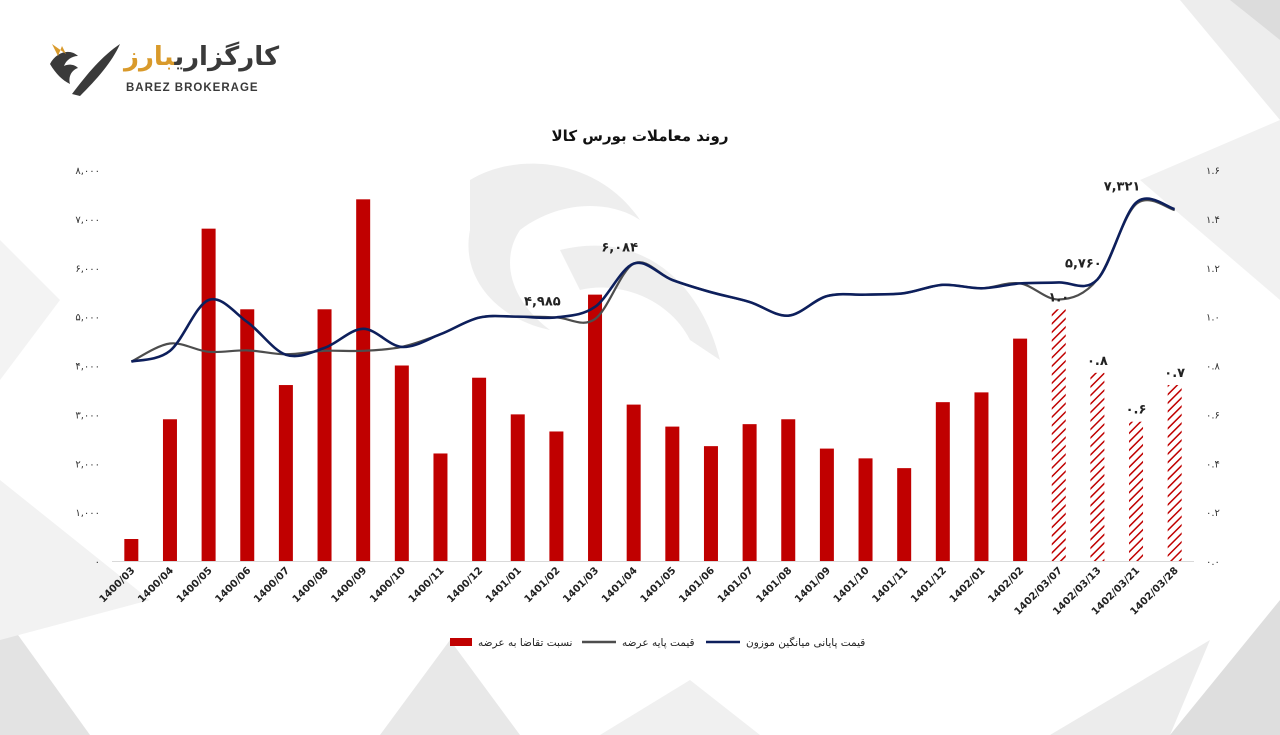 The height and width of the screenshot is (735, 1280). What do you see at coordinates (1213, 269) in the screenshot?
I see `right-axis-tick-label: ۱.۲` at bounding box center [1213, 269].